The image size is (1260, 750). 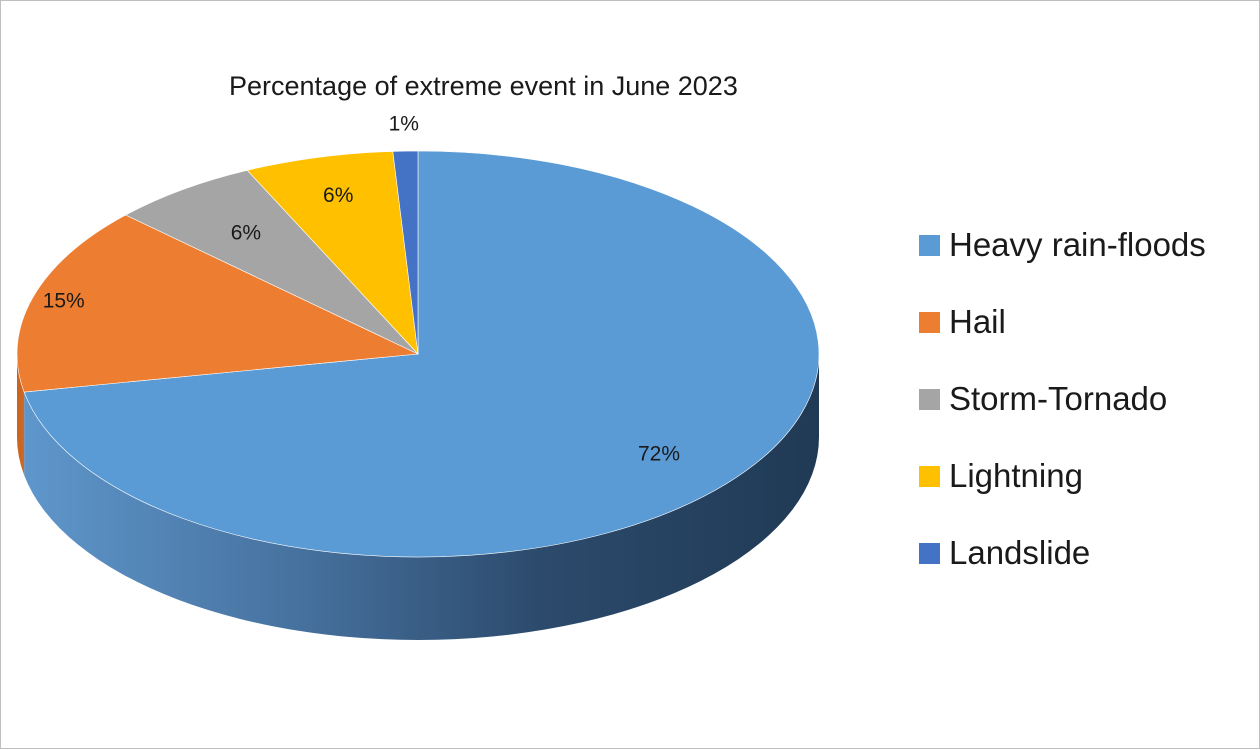 I want to click on legend-item-lightning: Lightning, so click(x=1062, y=492).